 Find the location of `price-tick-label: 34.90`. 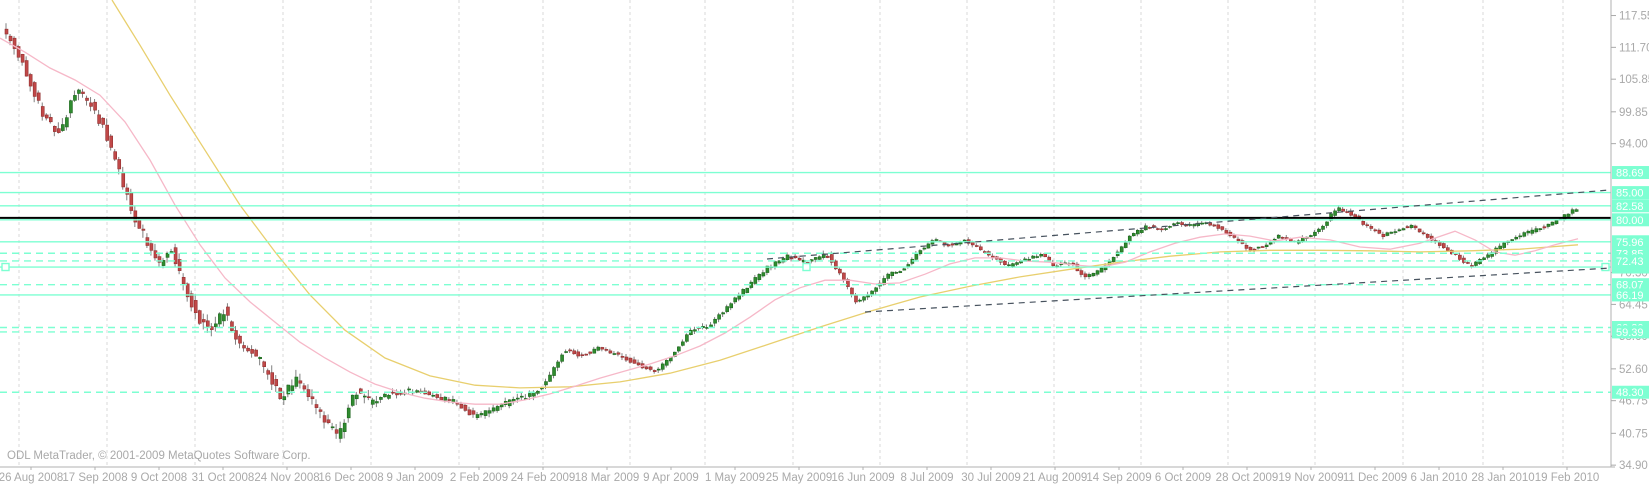

price-tick-label: 34.90 is located at coordinates (1633, 466).